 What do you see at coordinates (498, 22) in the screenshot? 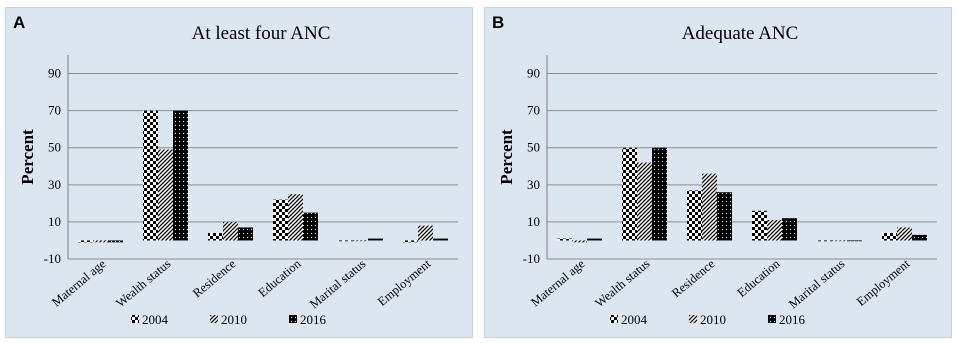
I see `panel-letter: B` at bounding box center [498, 22].